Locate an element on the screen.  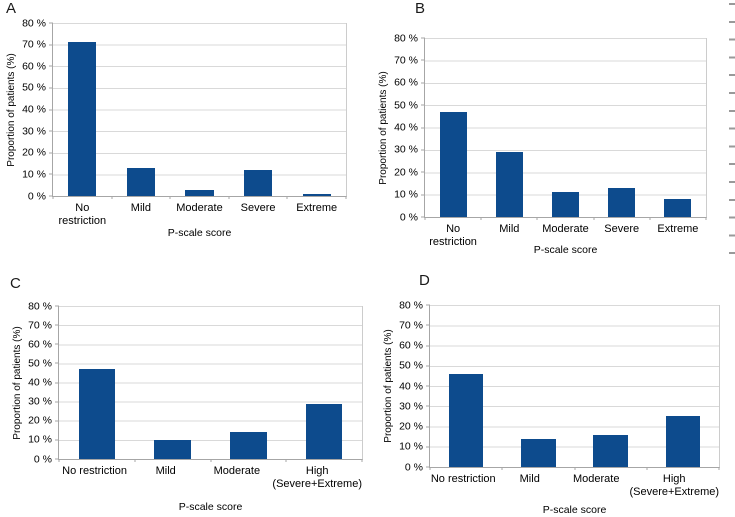
x-category-label: Severe is located at coordinates (622, 229).